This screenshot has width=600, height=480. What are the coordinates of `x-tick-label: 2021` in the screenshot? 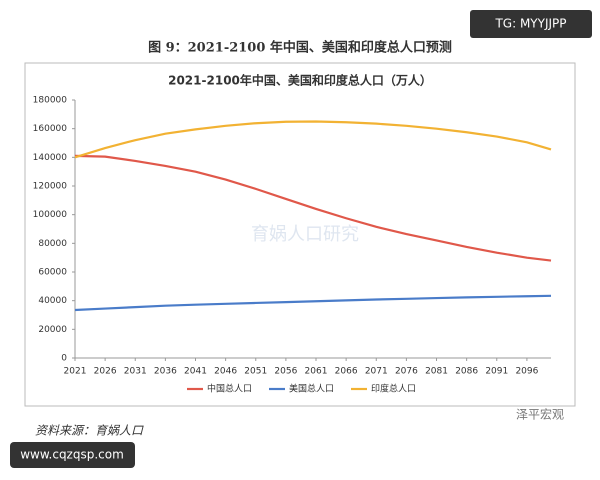 It's located at (75, 372).